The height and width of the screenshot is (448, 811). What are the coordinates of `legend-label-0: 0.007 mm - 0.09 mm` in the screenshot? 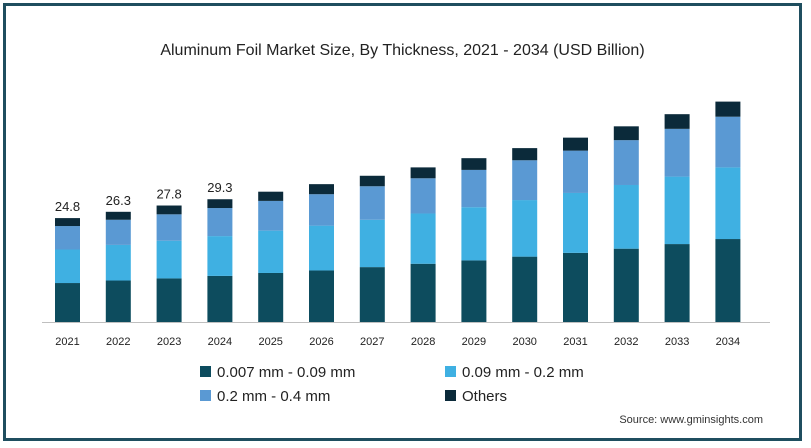 It's located at (286, 372).